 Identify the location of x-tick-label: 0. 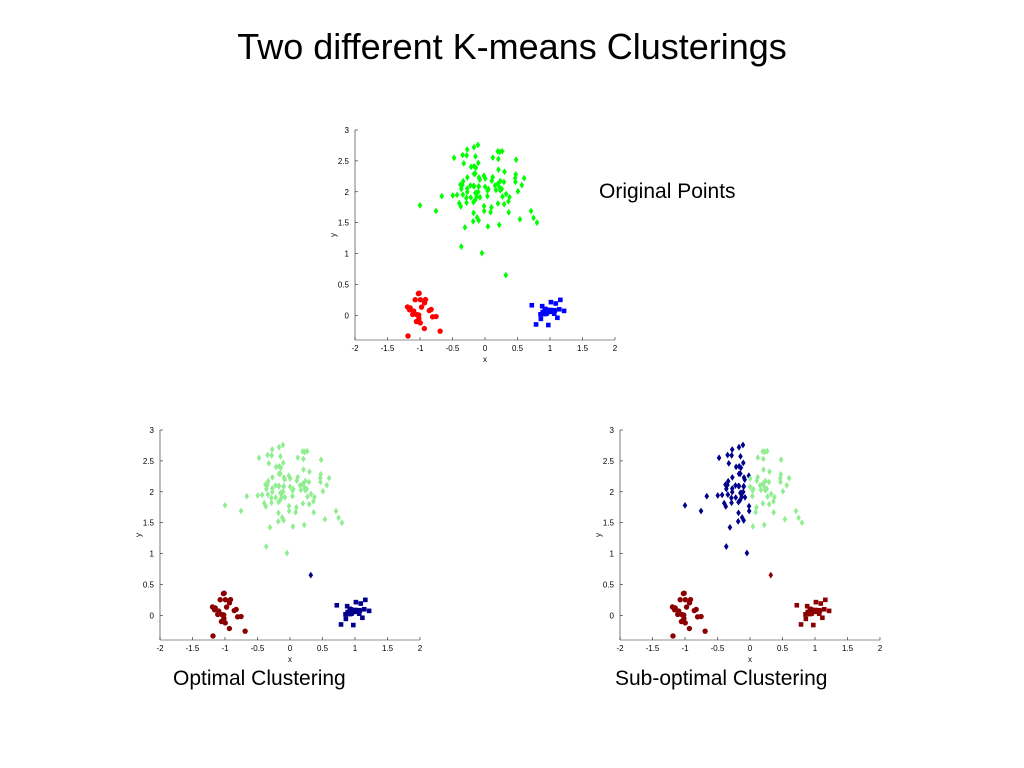
(750, 648).